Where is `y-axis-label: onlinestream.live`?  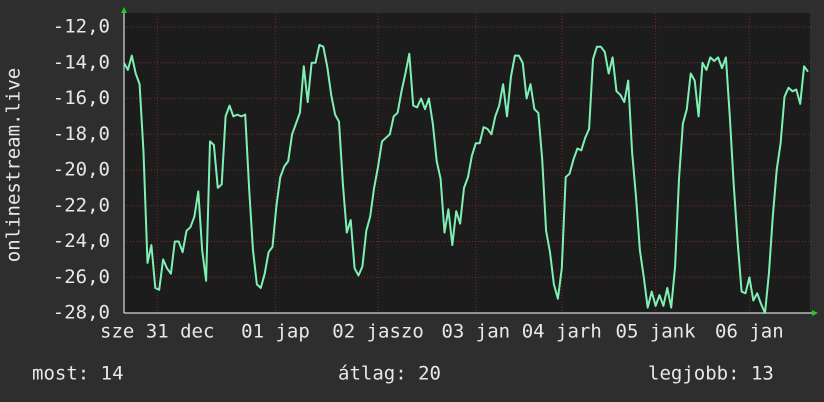 y-axis-label: onlinestream.live is located at coordinates (14, 165).